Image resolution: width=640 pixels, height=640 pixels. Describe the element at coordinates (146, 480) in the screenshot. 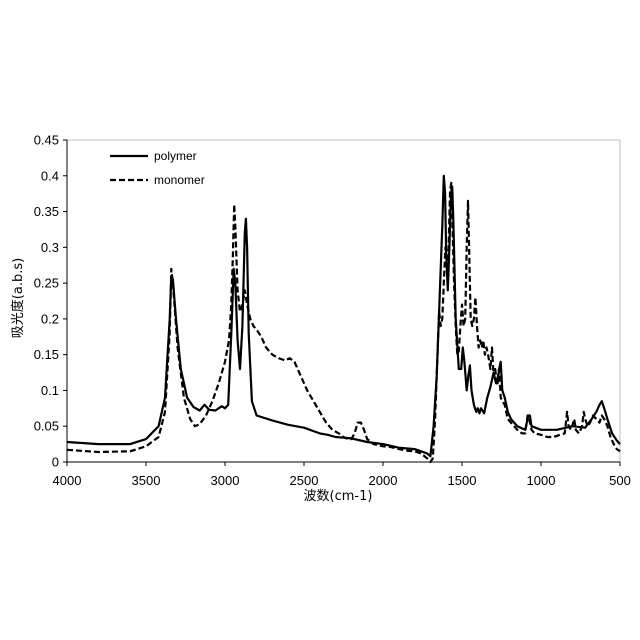

I see `x-tick-label: 3500` at that location.